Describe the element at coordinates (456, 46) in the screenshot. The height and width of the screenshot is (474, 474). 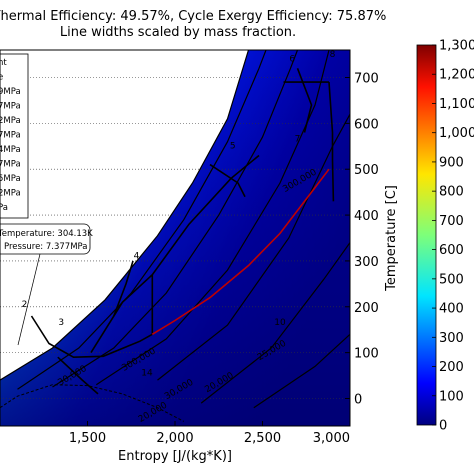
I see `colorbar-tick-label: 1,300` at that location.